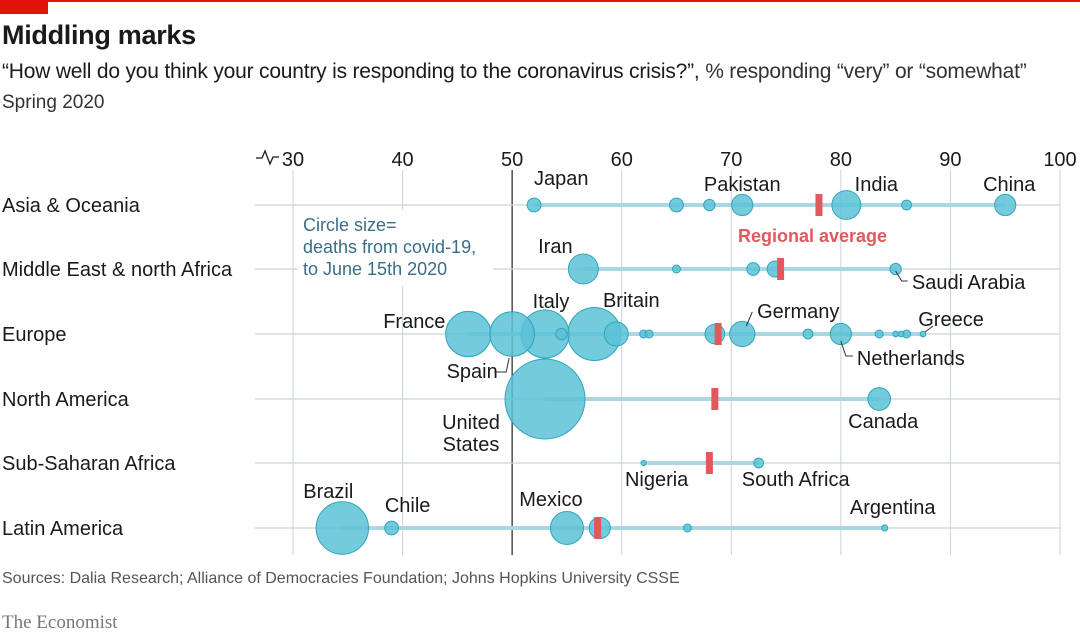 The image size is (1080, 637). Describe the element at coordinates (71, 206) in the screenshot. I see `region-label: Asia & Oceania` at that location.